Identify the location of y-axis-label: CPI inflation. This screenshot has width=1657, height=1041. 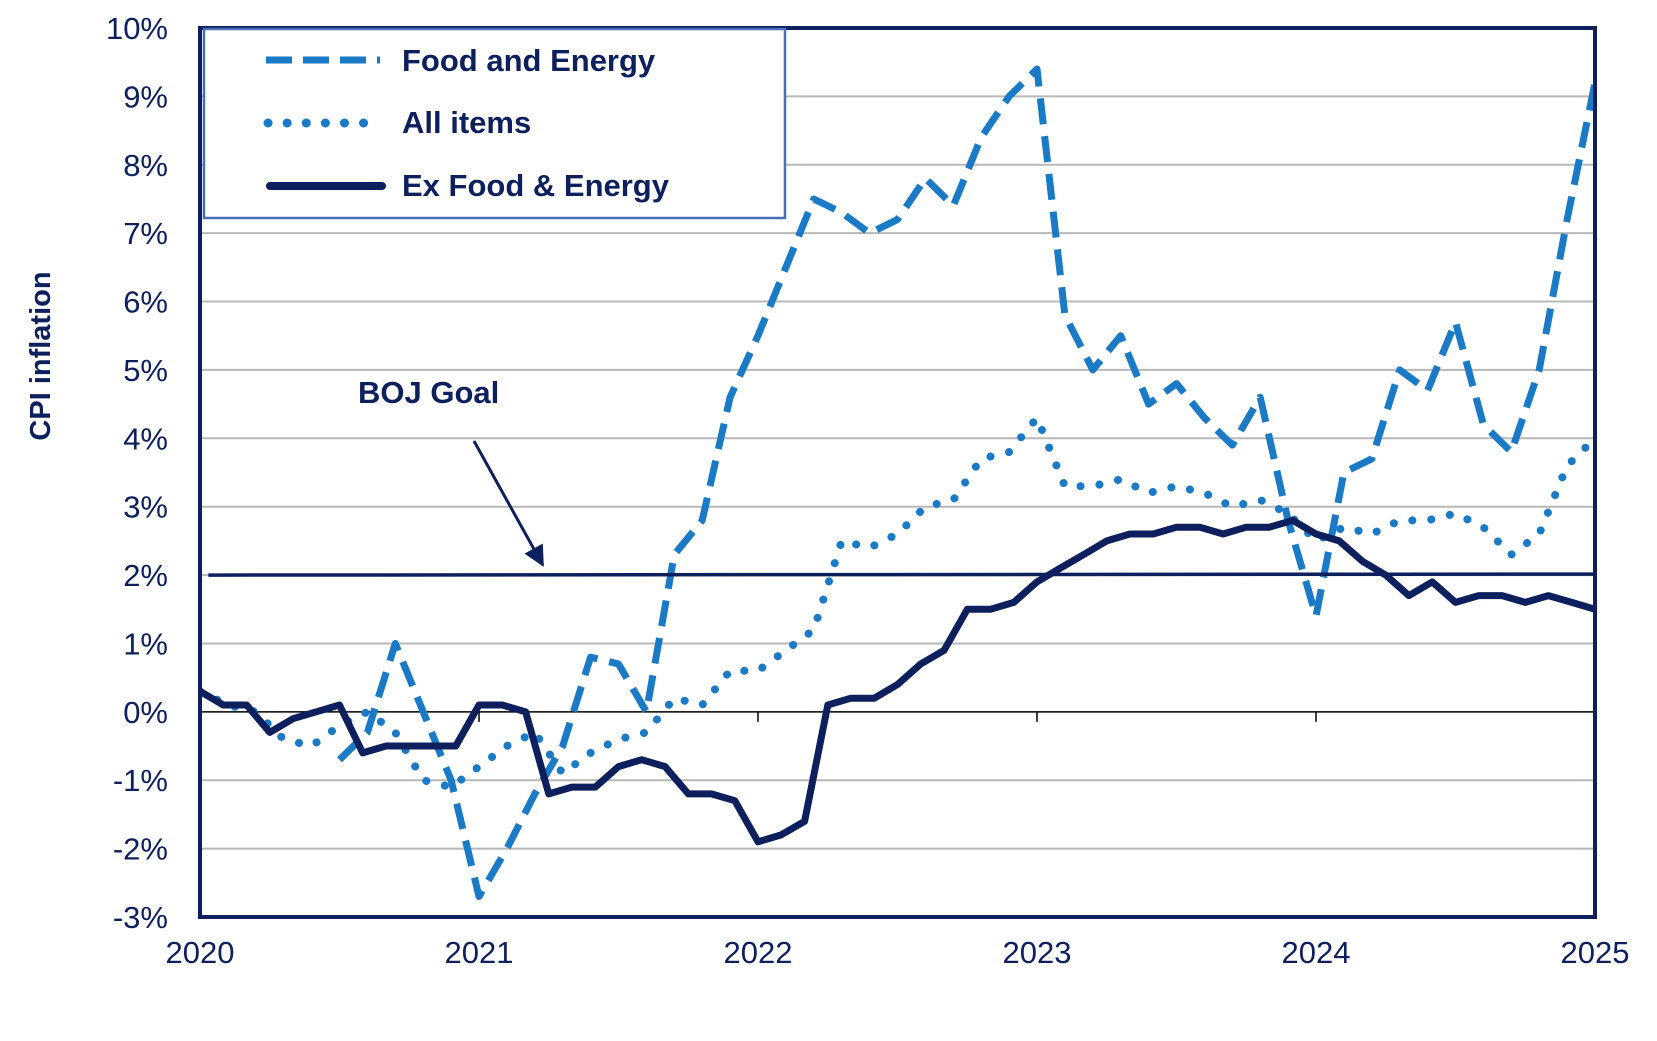
(41, 355).